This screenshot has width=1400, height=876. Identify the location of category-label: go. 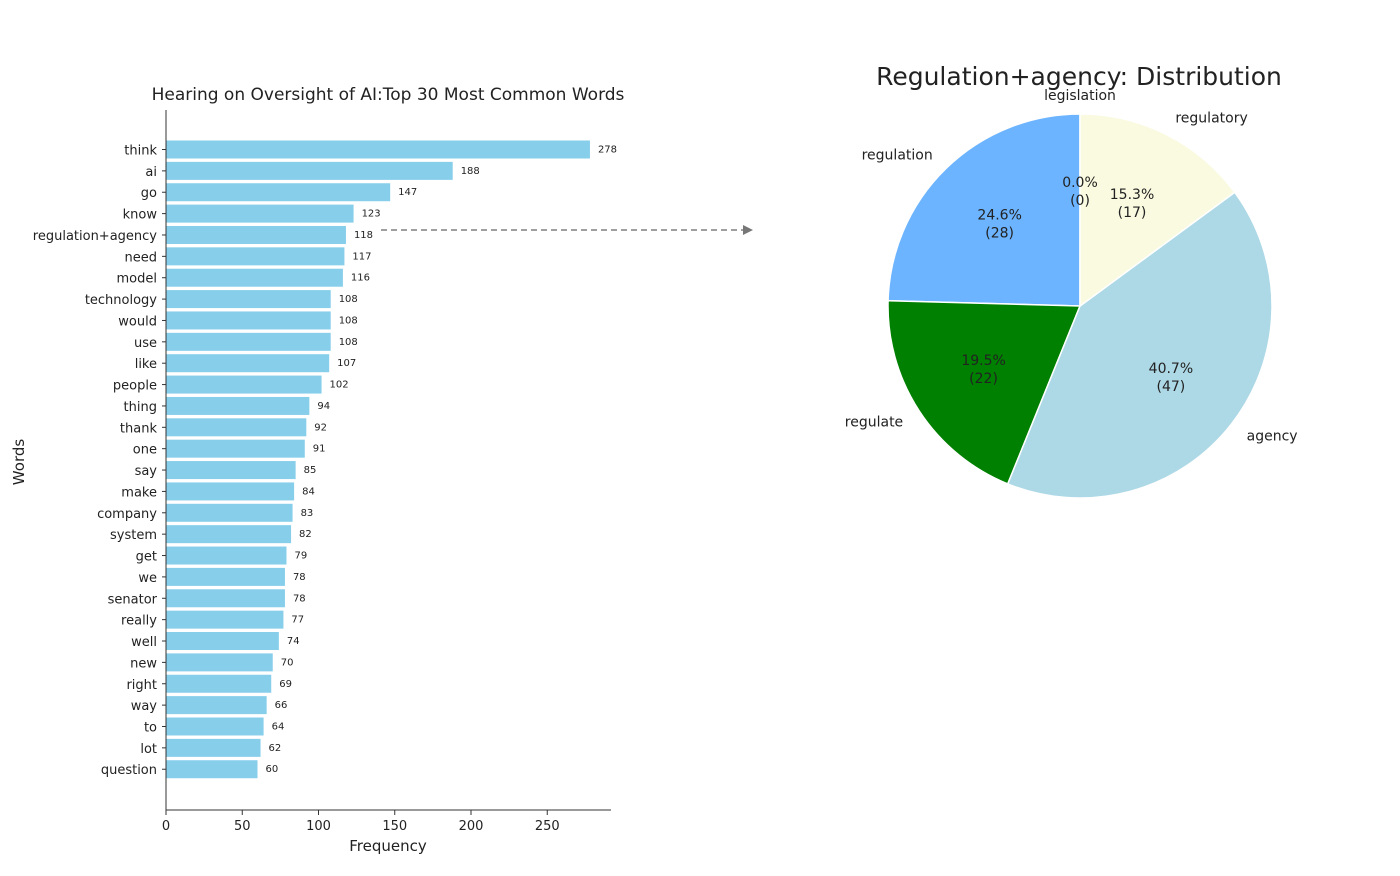
(149, 193).